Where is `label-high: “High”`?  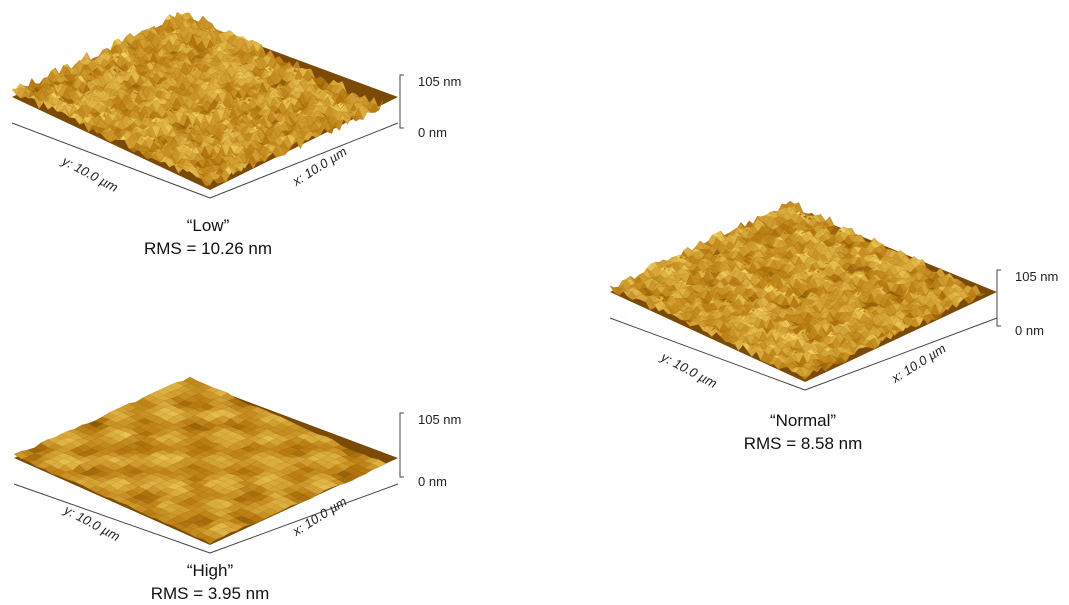 label-high: “High” is located at coordinates (210, 570).